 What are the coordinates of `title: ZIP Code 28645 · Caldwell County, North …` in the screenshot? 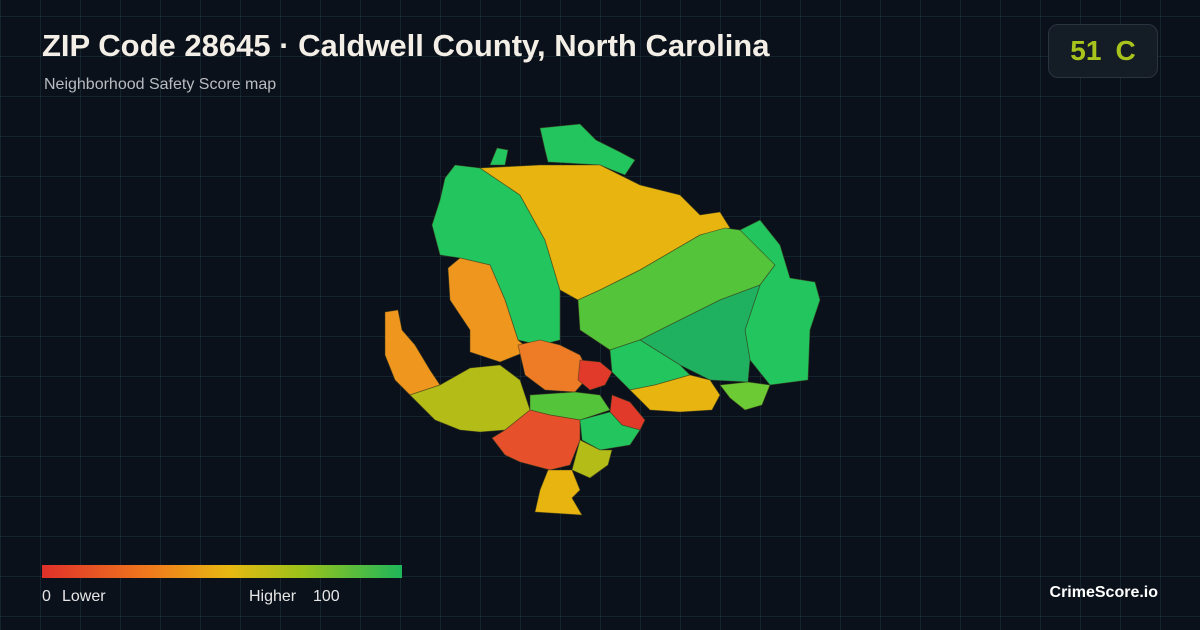 It's located at (406, 45).